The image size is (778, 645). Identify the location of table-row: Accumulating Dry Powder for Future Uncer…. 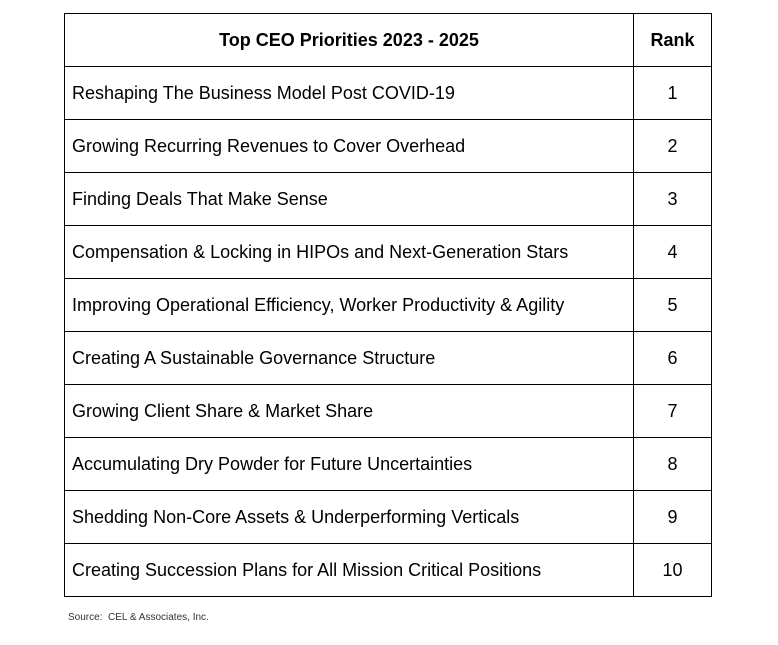
(388, 464).